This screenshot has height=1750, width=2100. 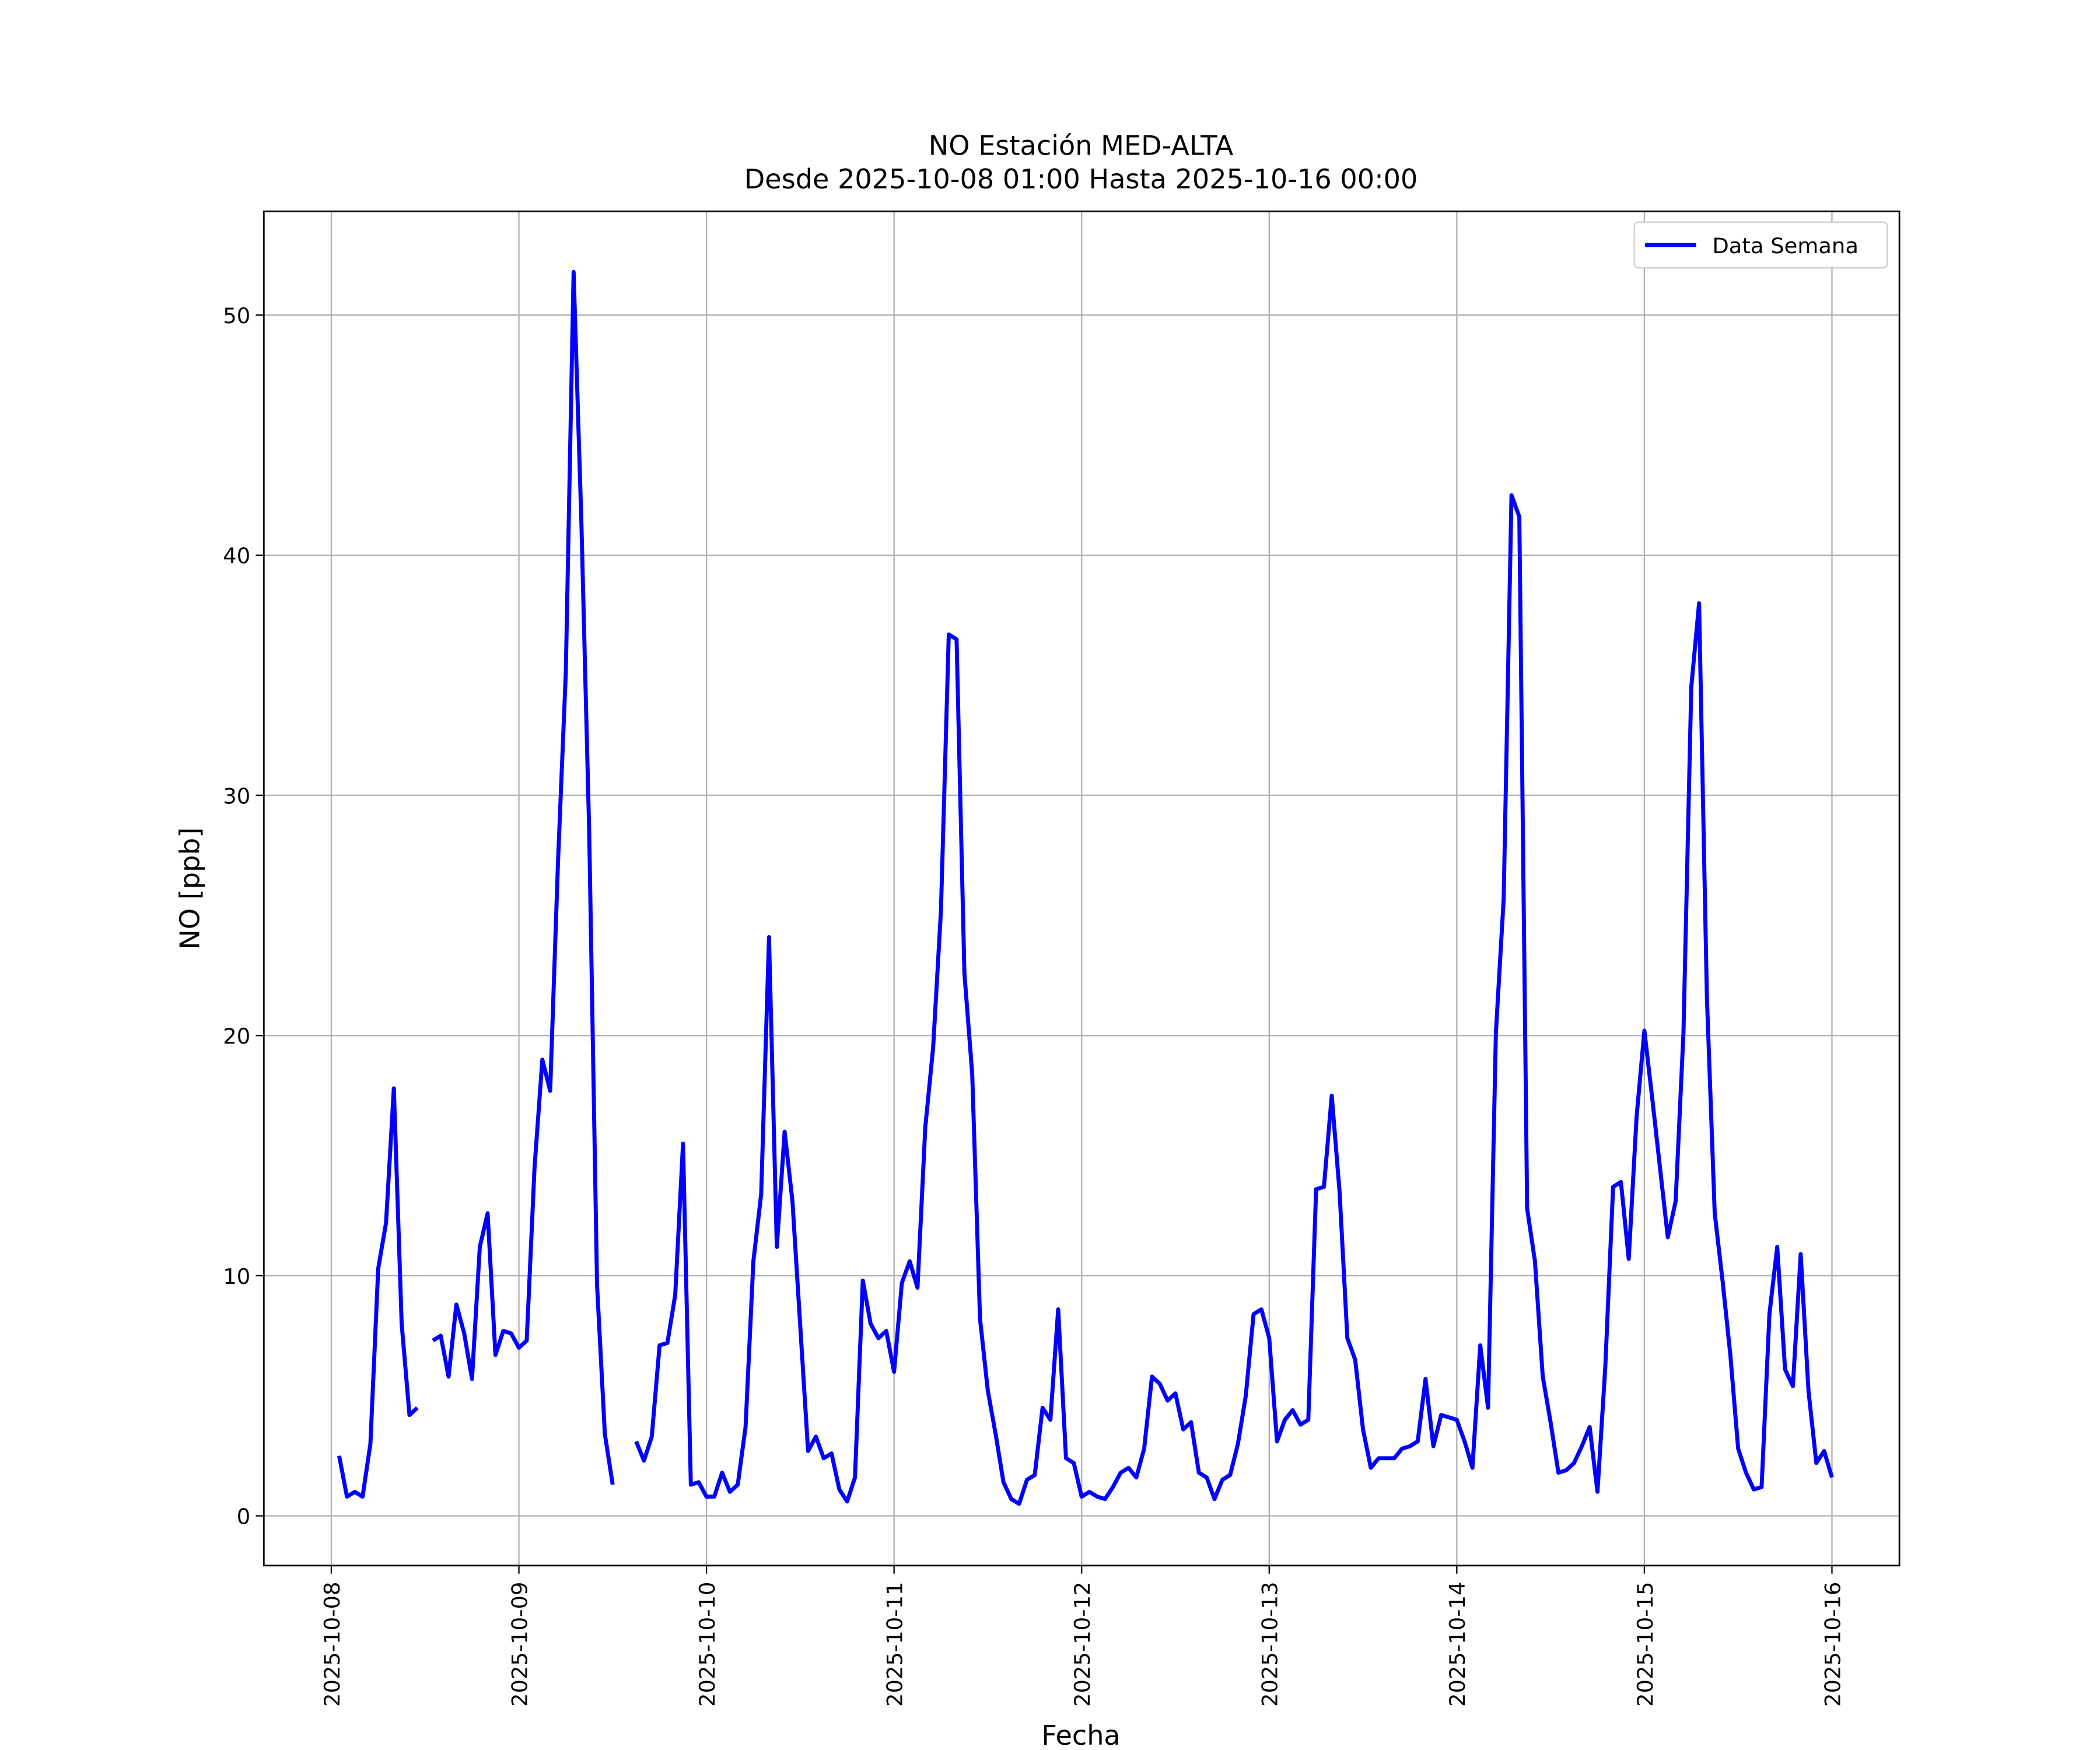 What do you see at coordinates (1082, 1644) in the screenshot?
I see `x-tick-label: 2025-10-12` at bounding box center [1082, 1644].